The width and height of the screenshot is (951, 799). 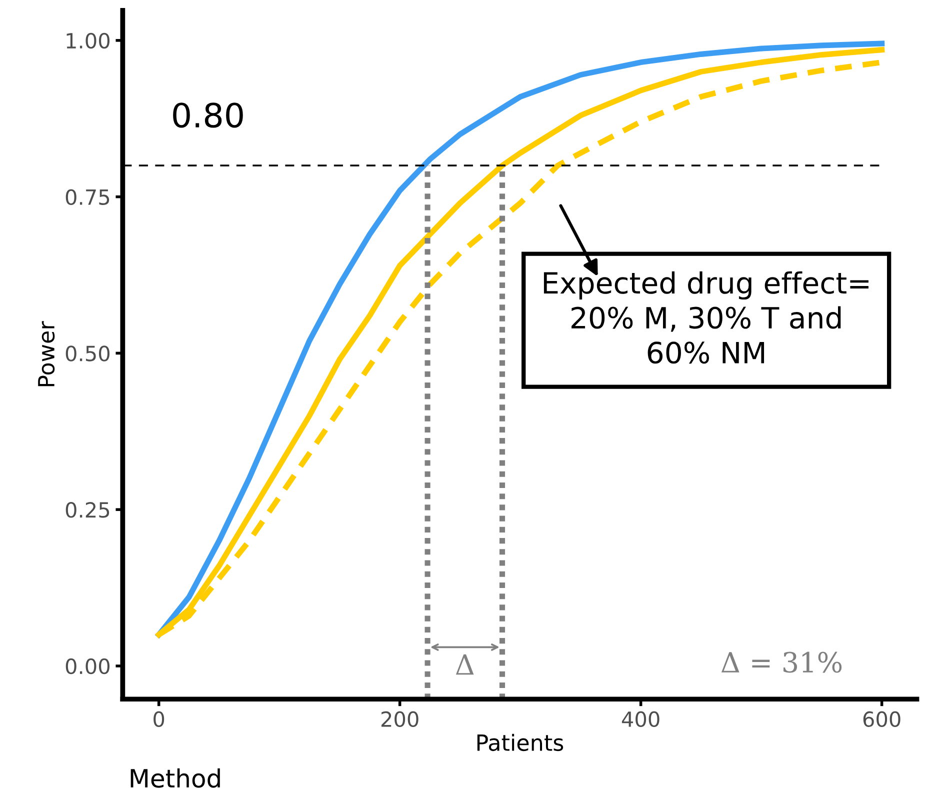 I want to click on text: Method, so click(x=175, y=778).